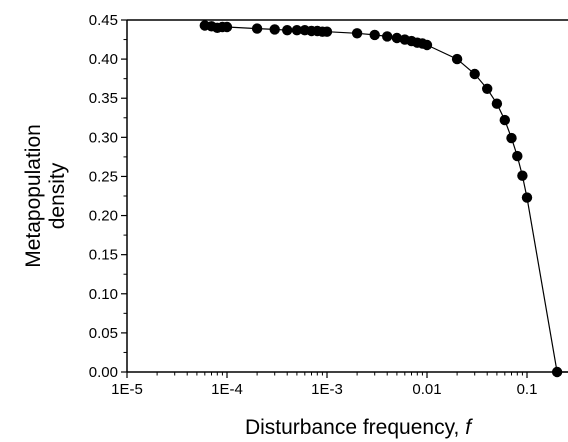 The image size is (568, 442). What do you see at coordinates (108, 196) in the screenshot?
I see `y-ticks: 0.00 0.05 0.10 0.15 0.20 0.25 0.30 0.35 0.40 0.45` at bounding box center [108, 196].